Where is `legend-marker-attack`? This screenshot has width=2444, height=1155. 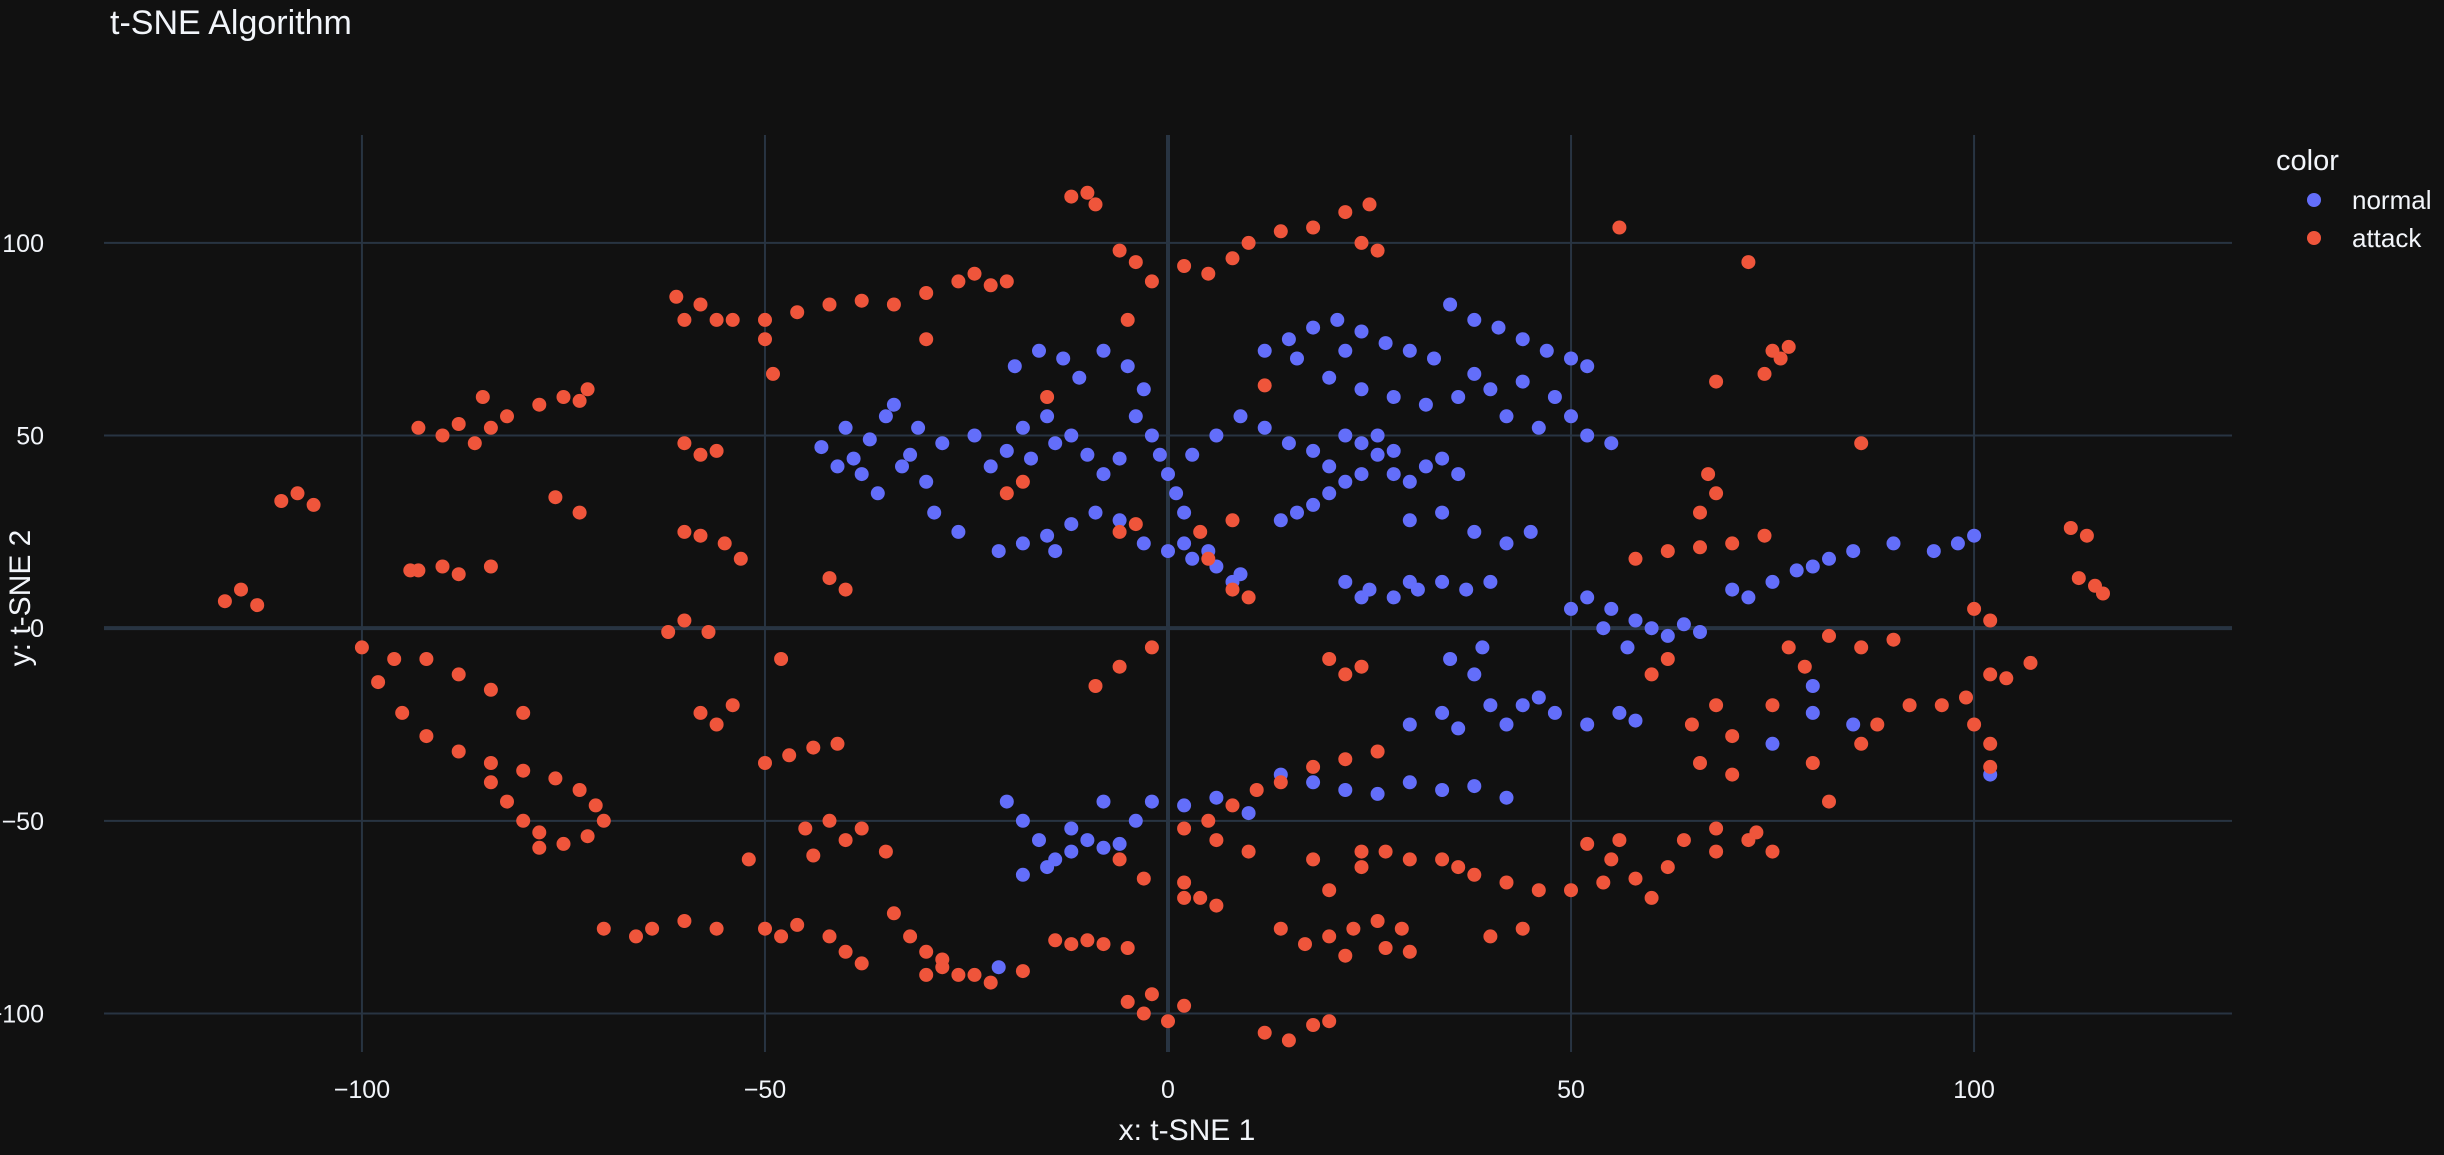
legend-marker-attack is located at coordinates (2314, 238).